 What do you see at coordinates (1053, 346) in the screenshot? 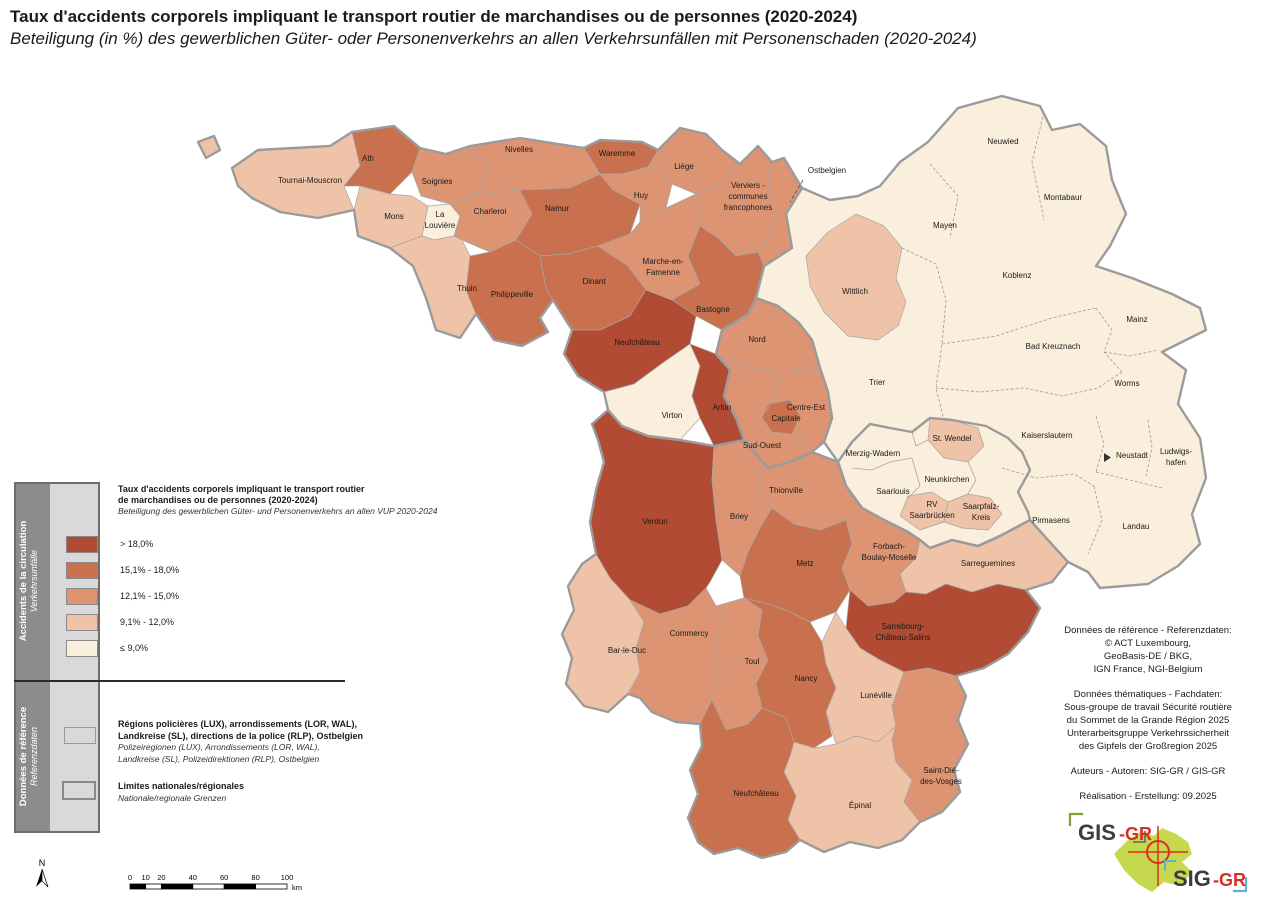
I see `region-label-badkreuznach_lbl: Bad Kreuznach` at bounding box center [1053, 346].